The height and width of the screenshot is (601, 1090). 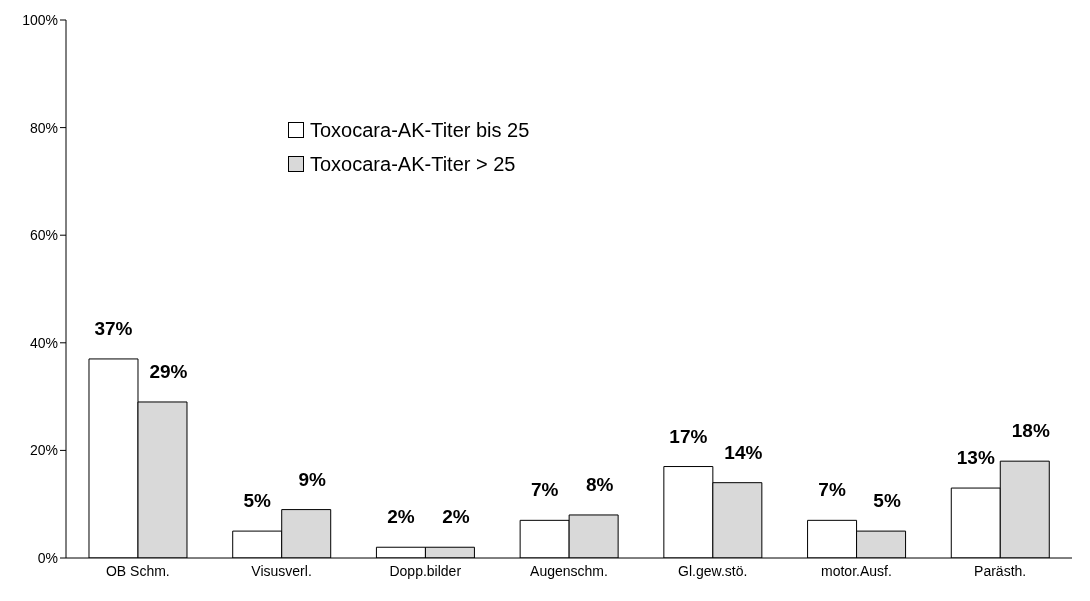 I want to click on data-label: 13%, so click(x=975, y=458).